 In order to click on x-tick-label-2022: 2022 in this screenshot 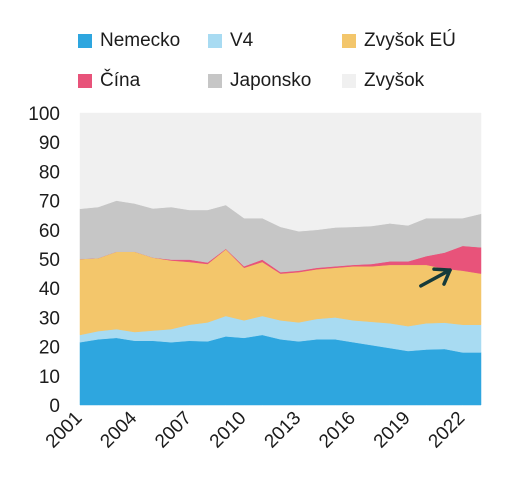, I will do `click(447, 430)`.